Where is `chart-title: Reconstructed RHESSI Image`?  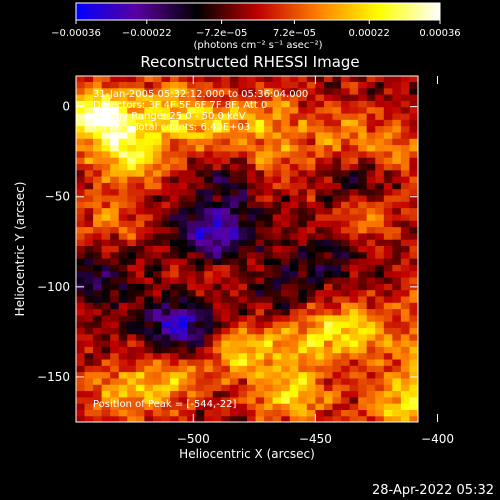
chart-title: Reconstructed RHESSI Image is located at coordinates (249, 62).